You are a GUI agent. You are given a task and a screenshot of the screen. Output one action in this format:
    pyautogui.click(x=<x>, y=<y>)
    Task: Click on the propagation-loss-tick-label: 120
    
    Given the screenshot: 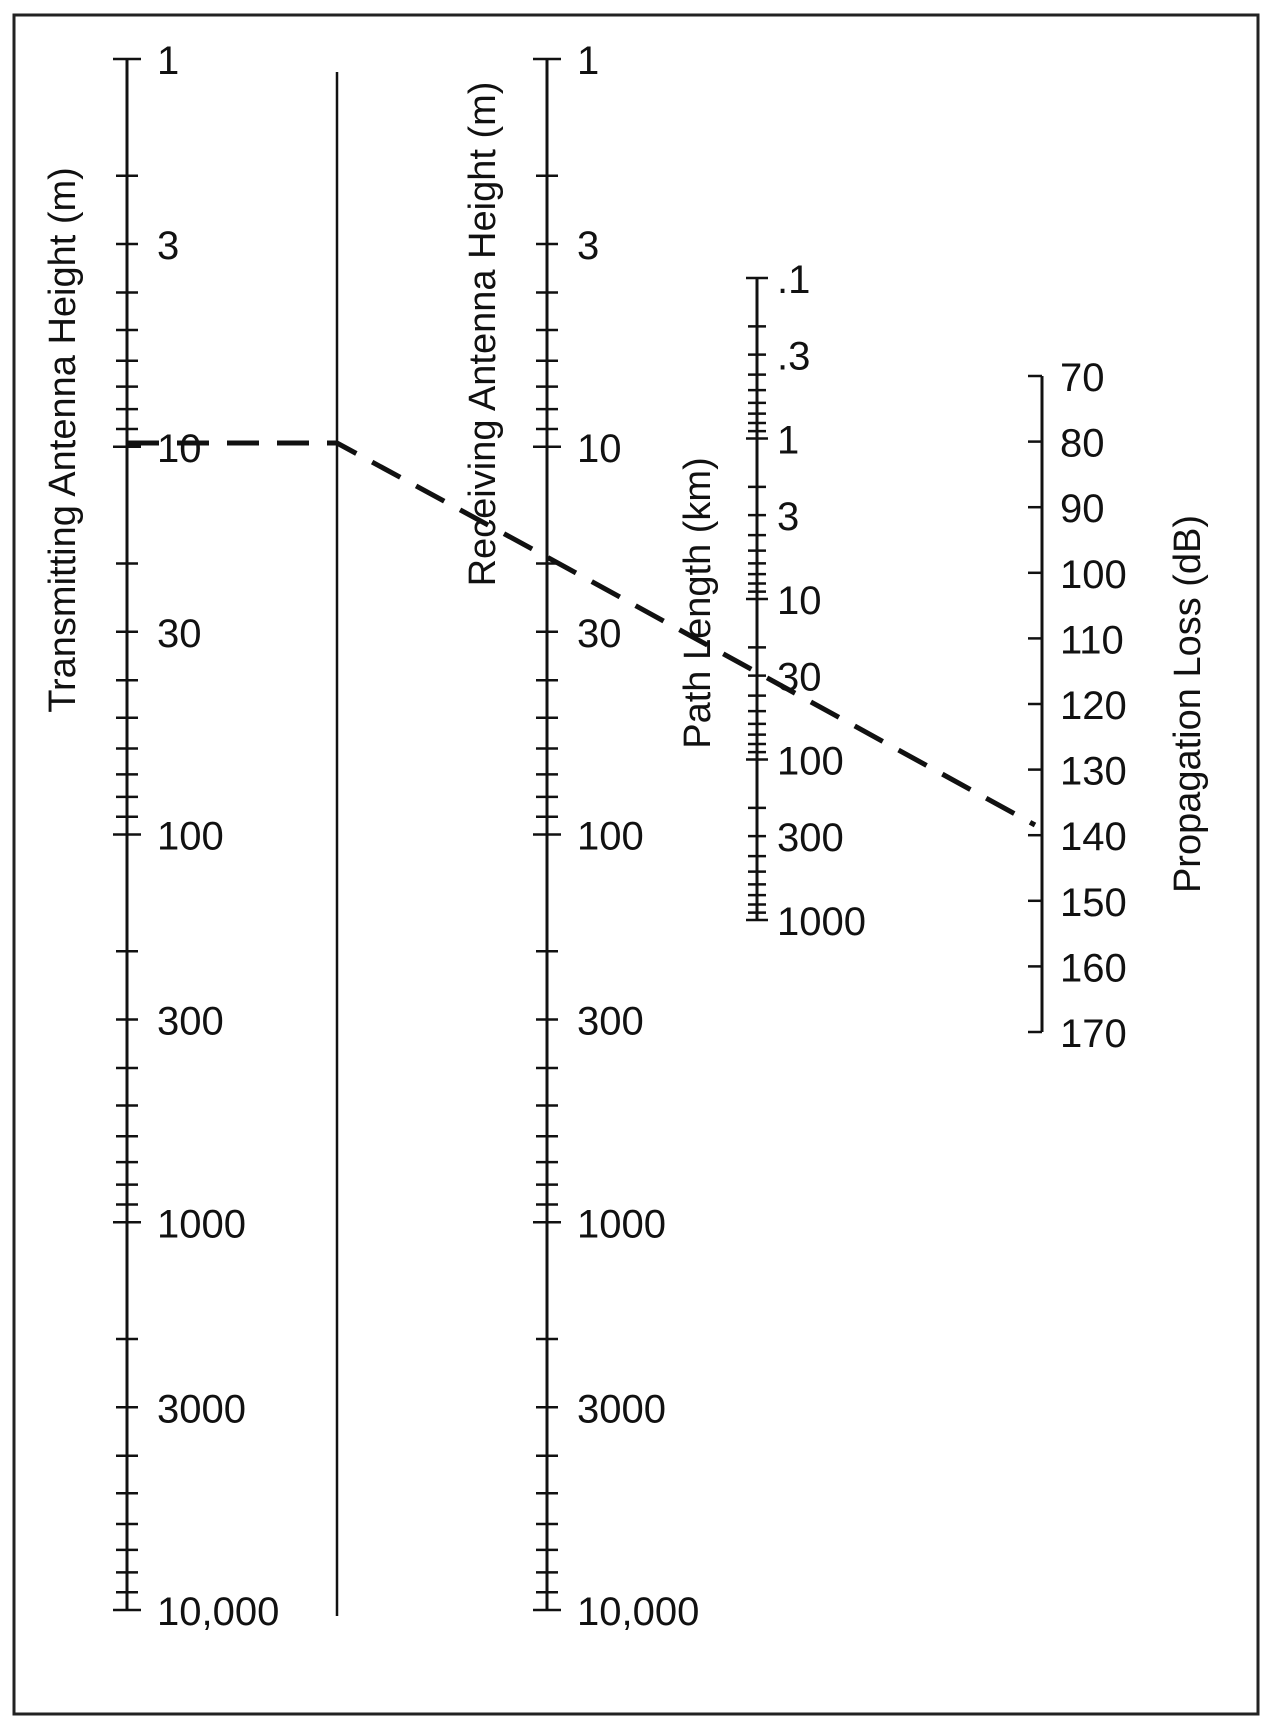 What is the action you would take?
    pyautogui.click(x=1093, y=706)
    